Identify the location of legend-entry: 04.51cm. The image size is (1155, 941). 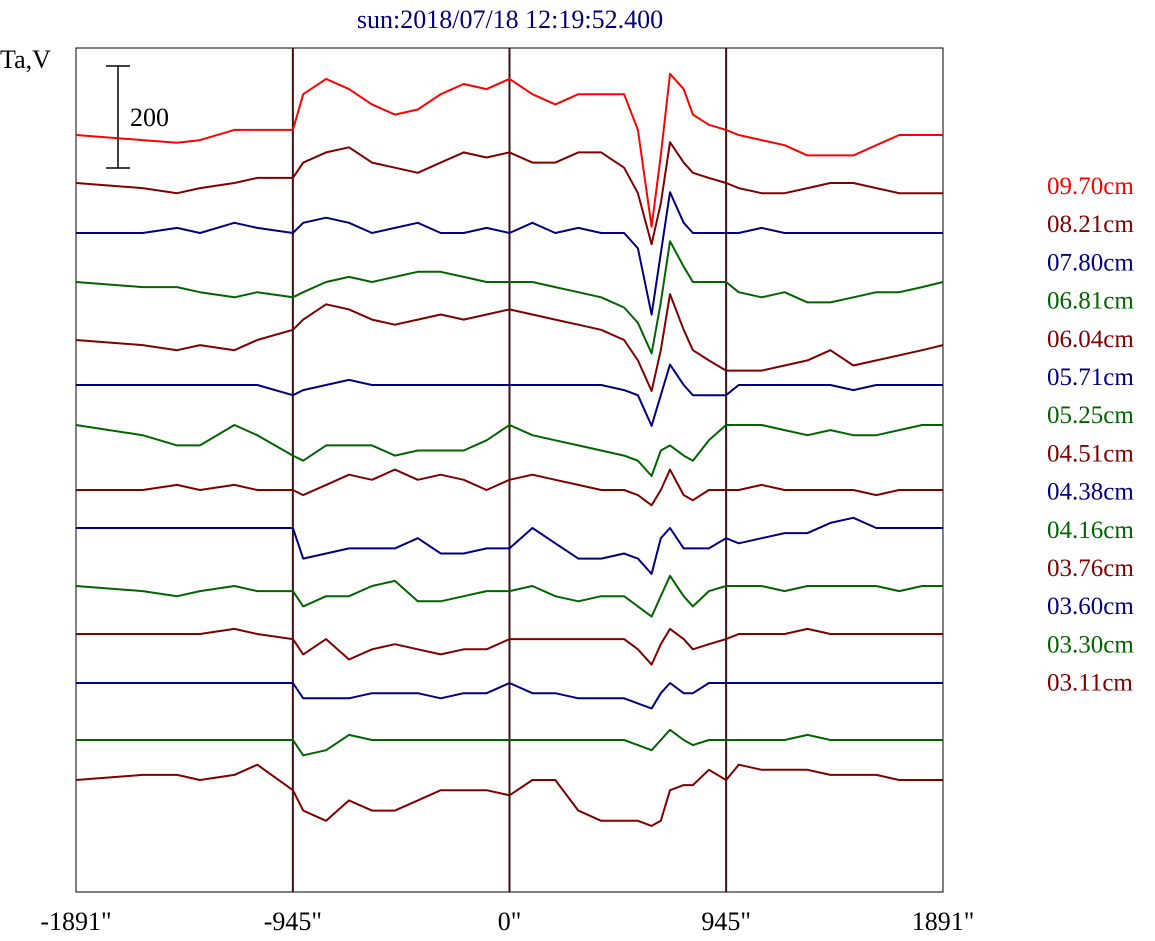
(1090, 453).